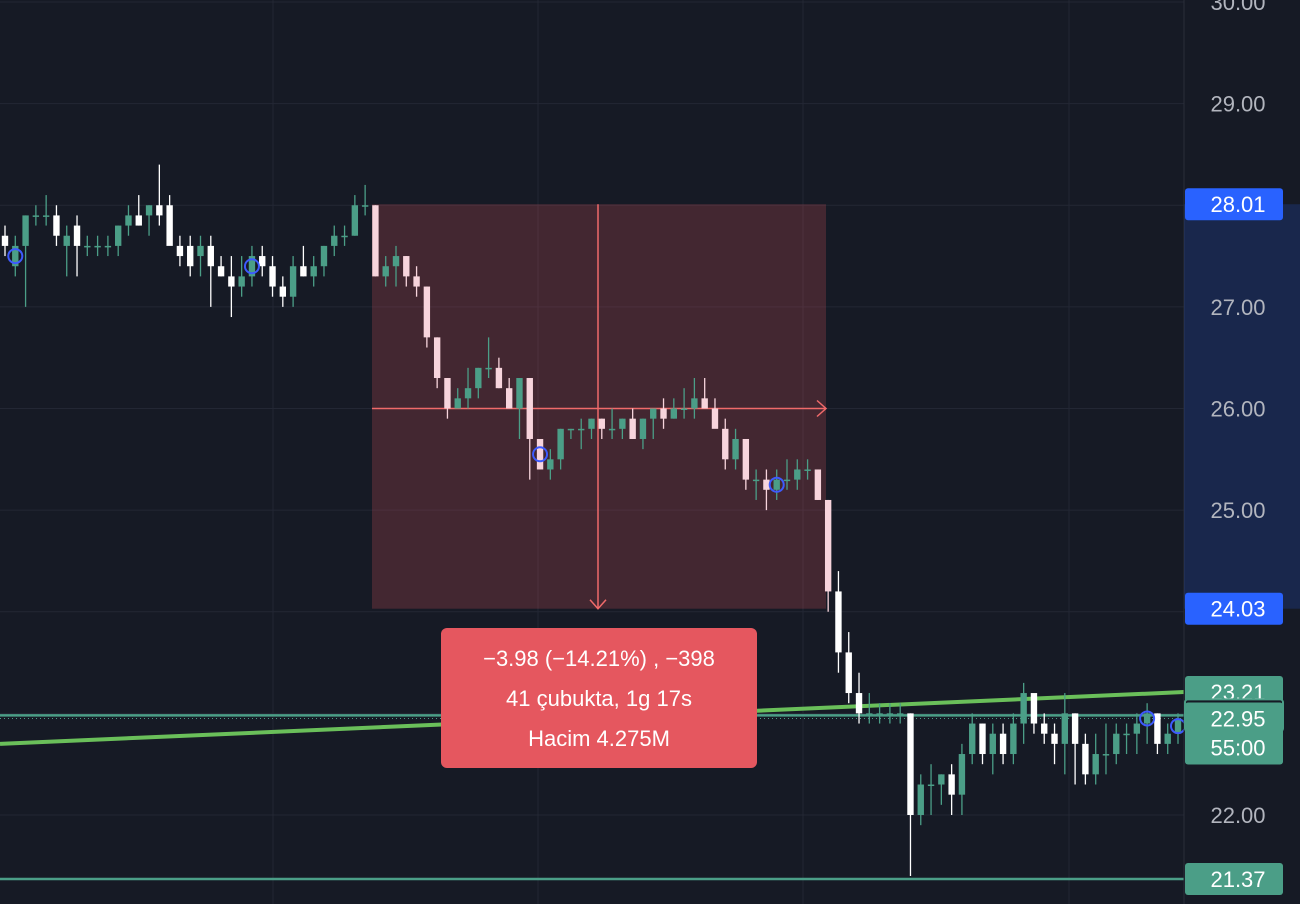 This screenshot has width=1300, height=904. What do you see at coordinates (598, 604) in the screenshot?
I see `measure-arrow-down` at bounding box center [598, 604].